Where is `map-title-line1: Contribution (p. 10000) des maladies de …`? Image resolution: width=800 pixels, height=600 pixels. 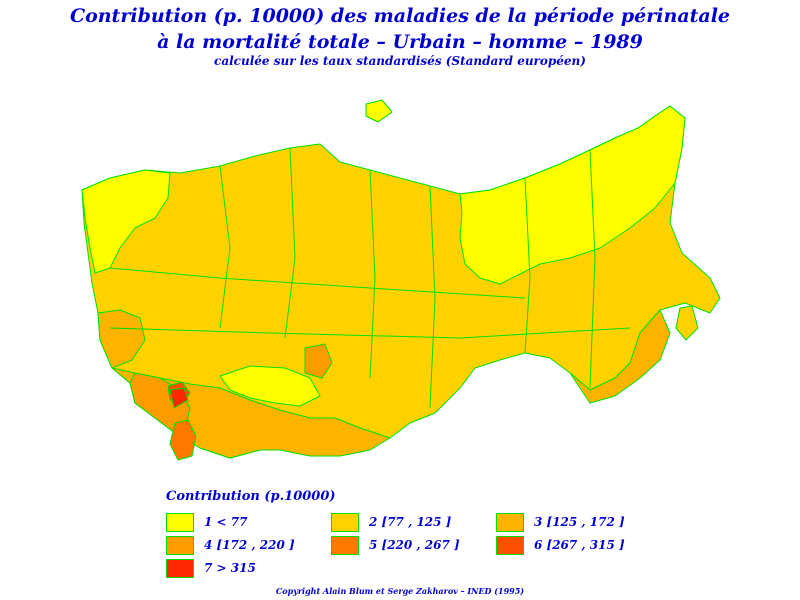
map-title-line1: Contribution (p. 10000) des maladies de … is located at coordinates (400, 16).